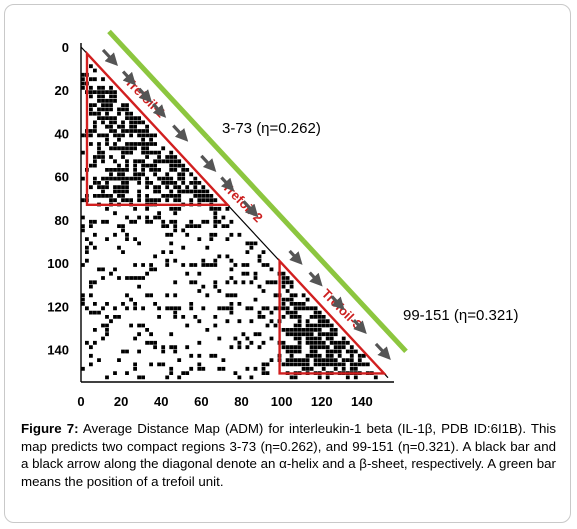 This screenshot has height=529, width=577. I want to click on x-tick-label: 0, so click(80, 401).